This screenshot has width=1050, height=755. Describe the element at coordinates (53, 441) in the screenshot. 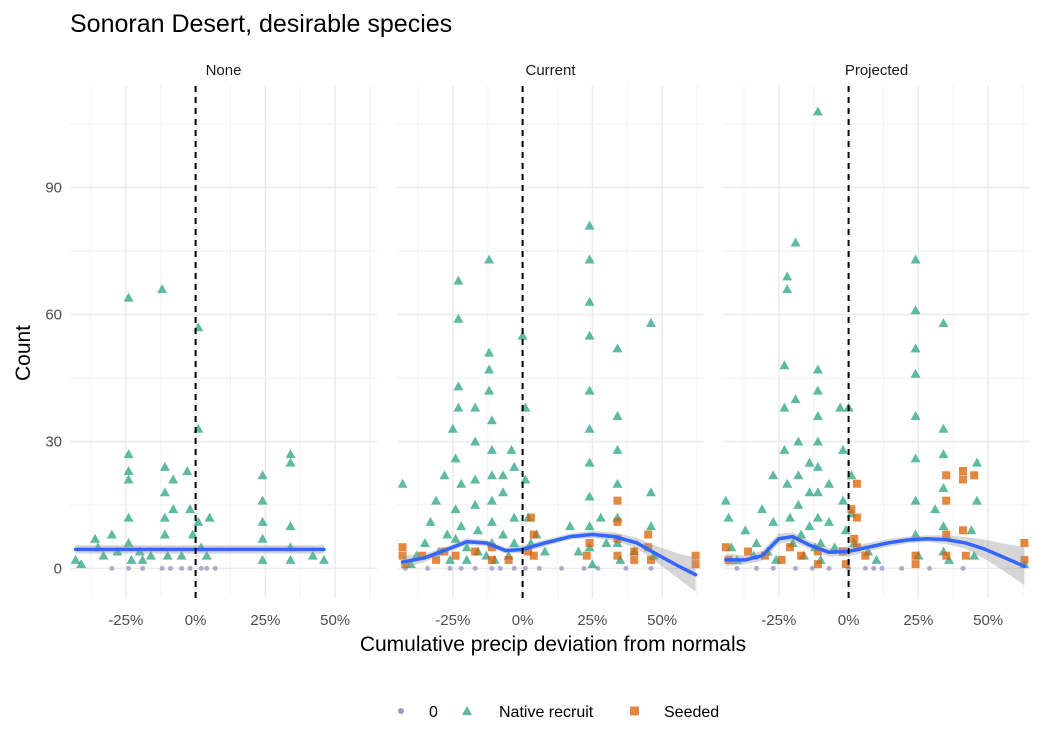

I see `y-tick-label: 30` at that location.